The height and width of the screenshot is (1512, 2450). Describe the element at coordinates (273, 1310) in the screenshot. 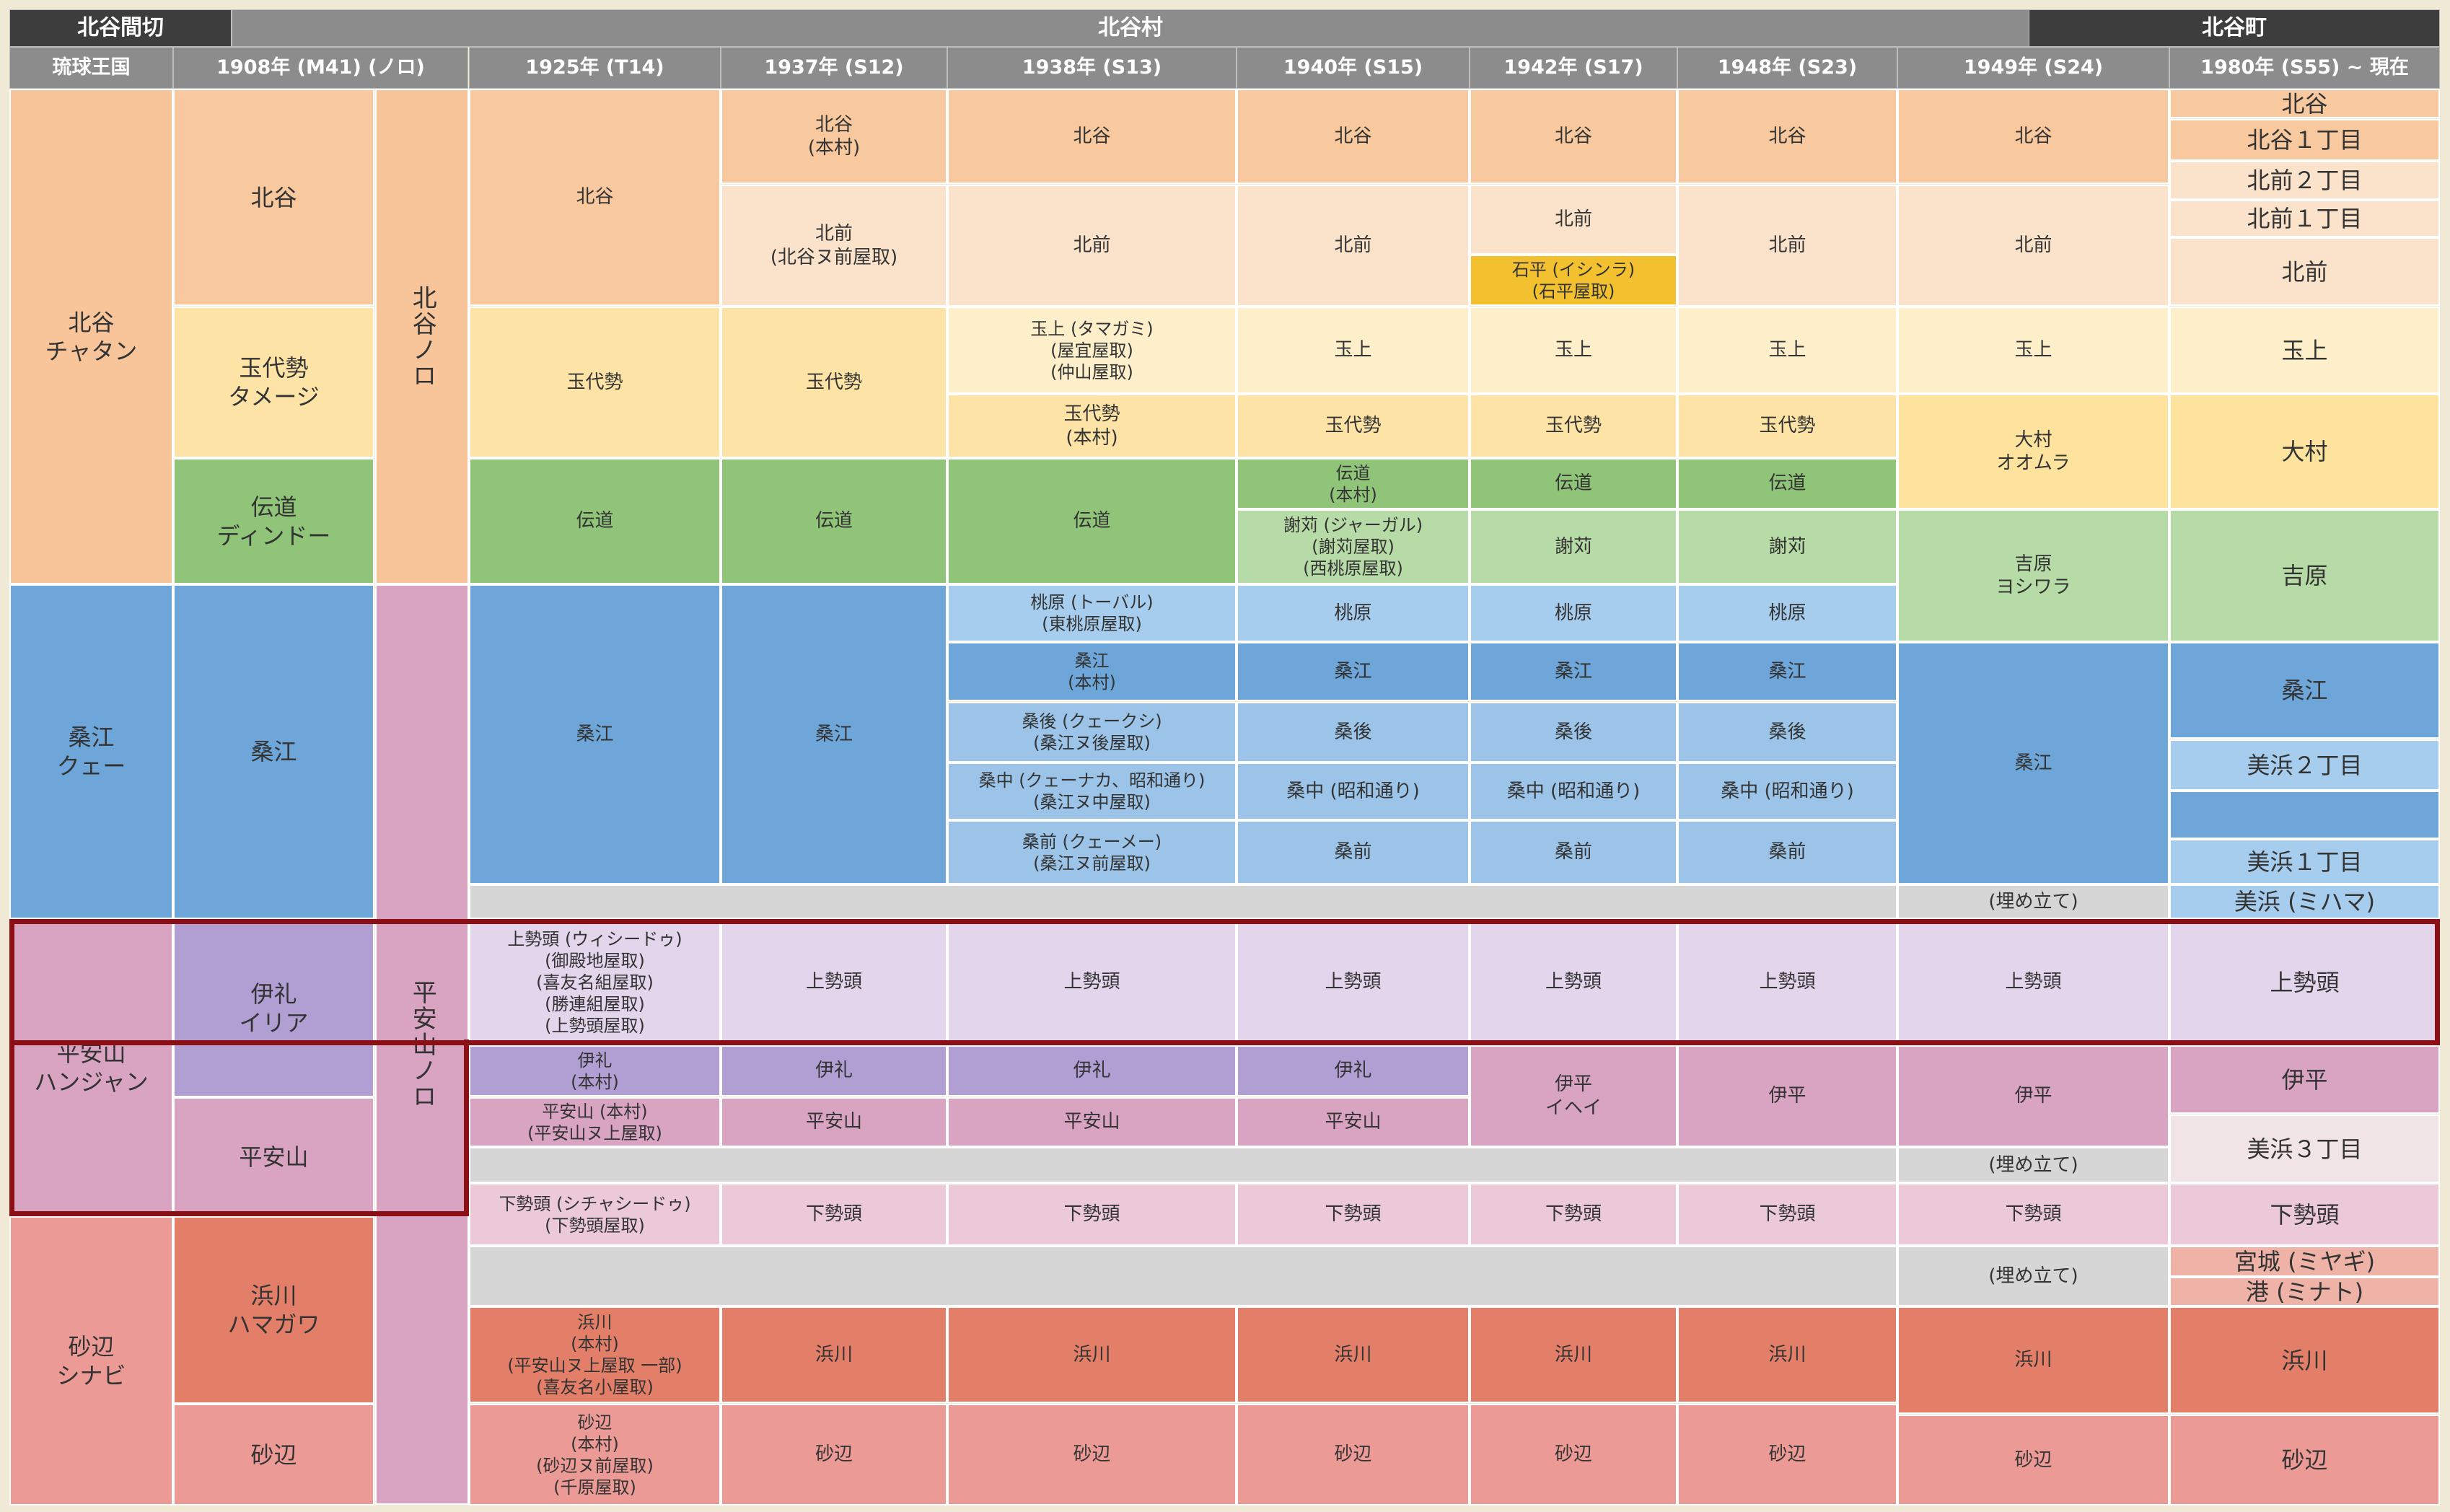

I see `village-1908: 浜川 ハマガワ` at that location.